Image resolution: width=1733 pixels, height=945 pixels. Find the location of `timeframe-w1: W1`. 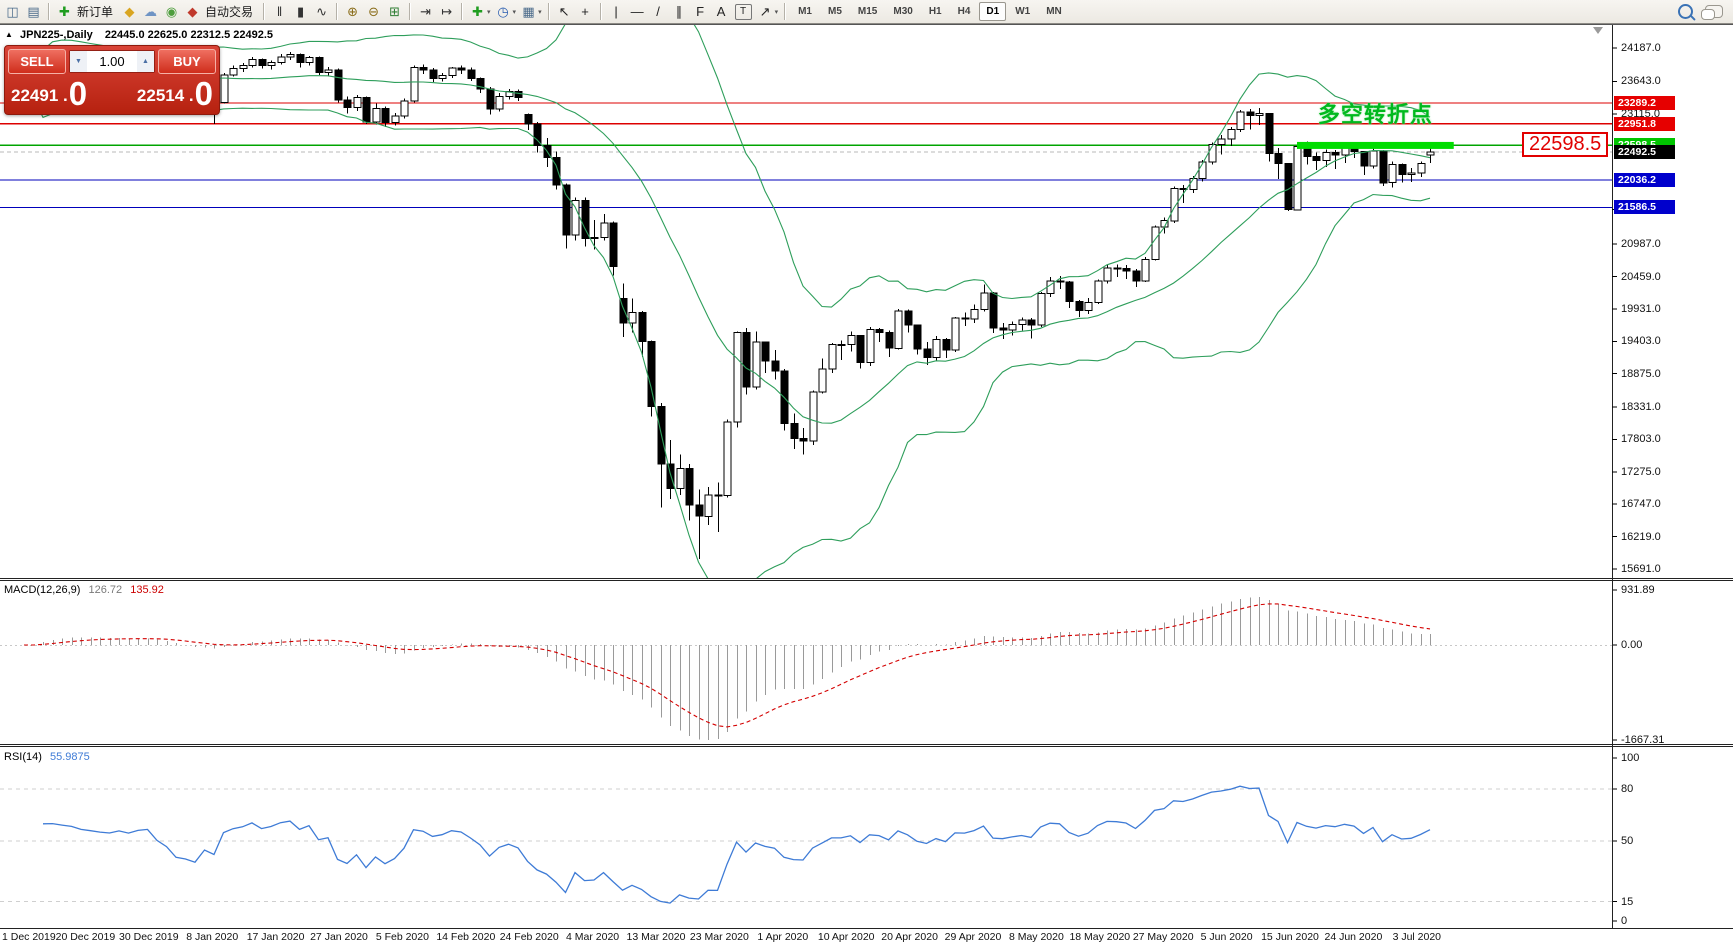

timeframe-w1: W1 is located at coordinates (1023, 11).